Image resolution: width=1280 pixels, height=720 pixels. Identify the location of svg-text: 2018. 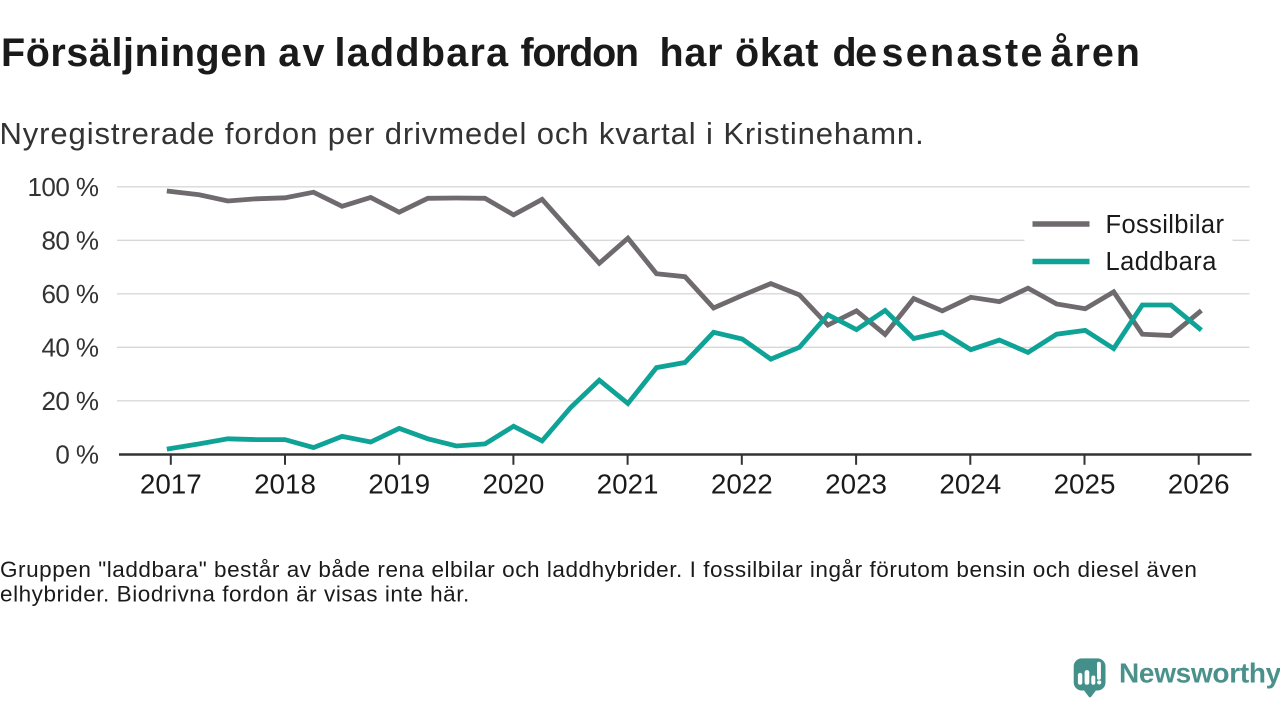
(285, 484).